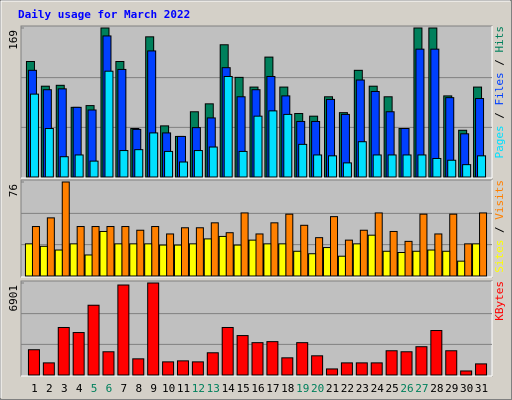  Describe the element at coordinates (198, 388) in the screenshot. I see `x-tick-label: 12` at that location.